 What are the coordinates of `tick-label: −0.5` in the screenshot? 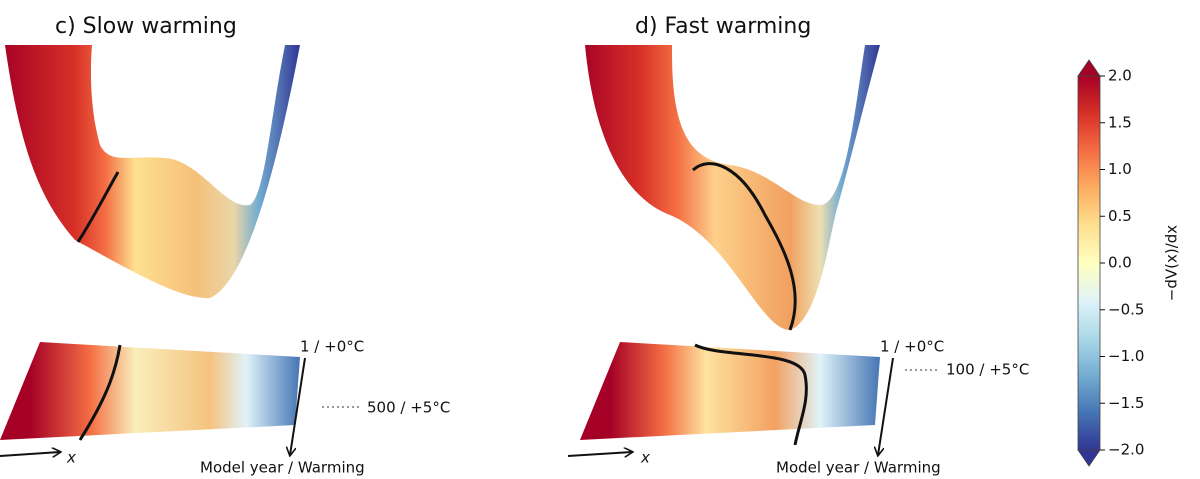 It's located at (1126, 309).